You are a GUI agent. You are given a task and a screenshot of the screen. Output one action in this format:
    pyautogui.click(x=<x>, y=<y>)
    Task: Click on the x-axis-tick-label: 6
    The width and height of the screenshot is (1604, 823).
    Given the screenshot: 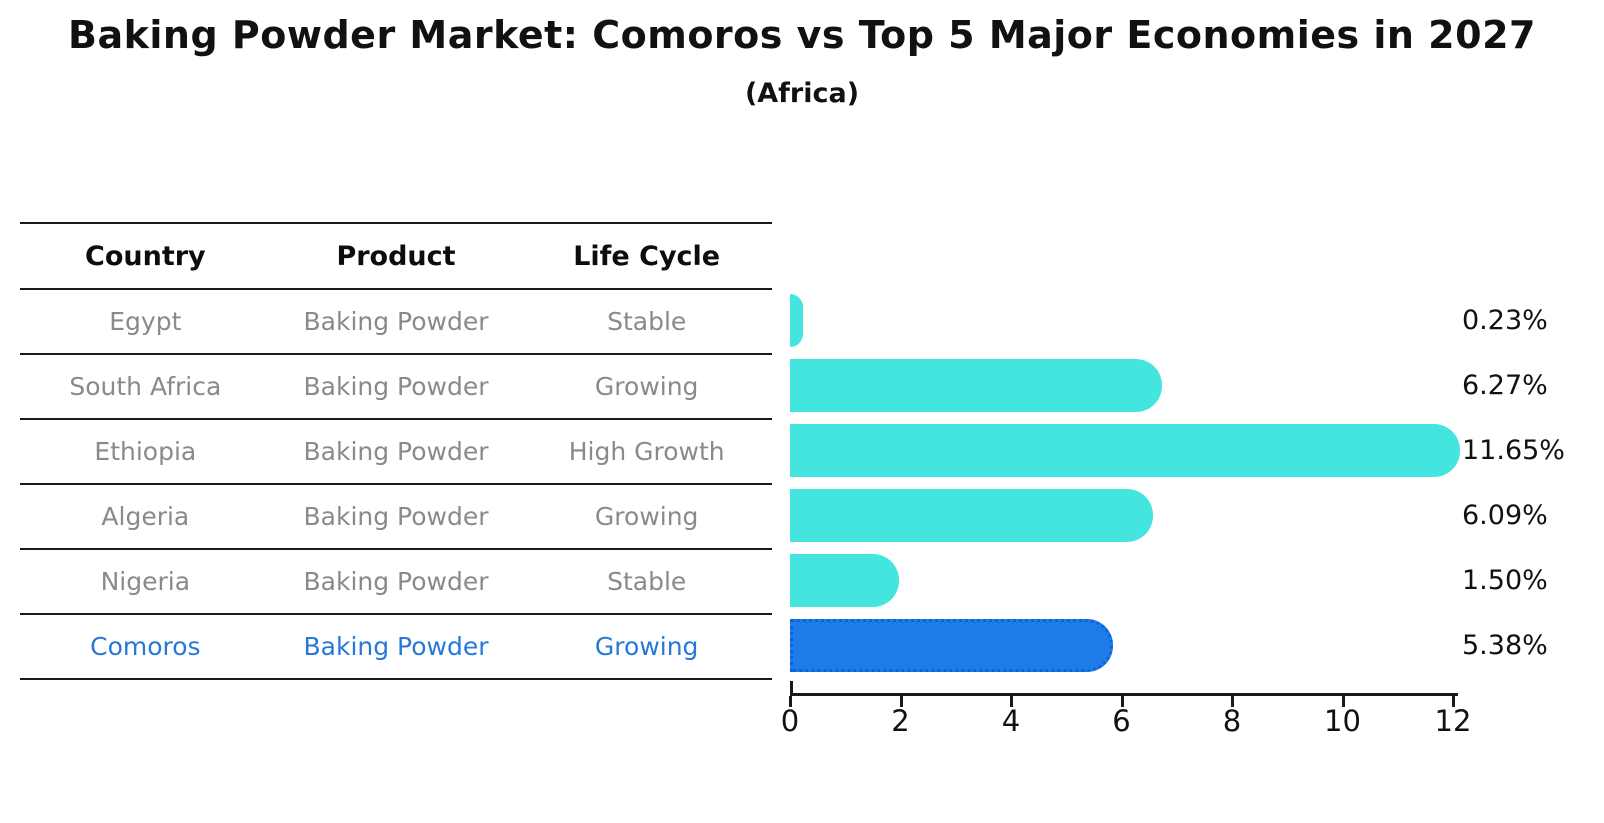 What is the action you would take?
    pyautogui.click(x=1121, y=721)
    